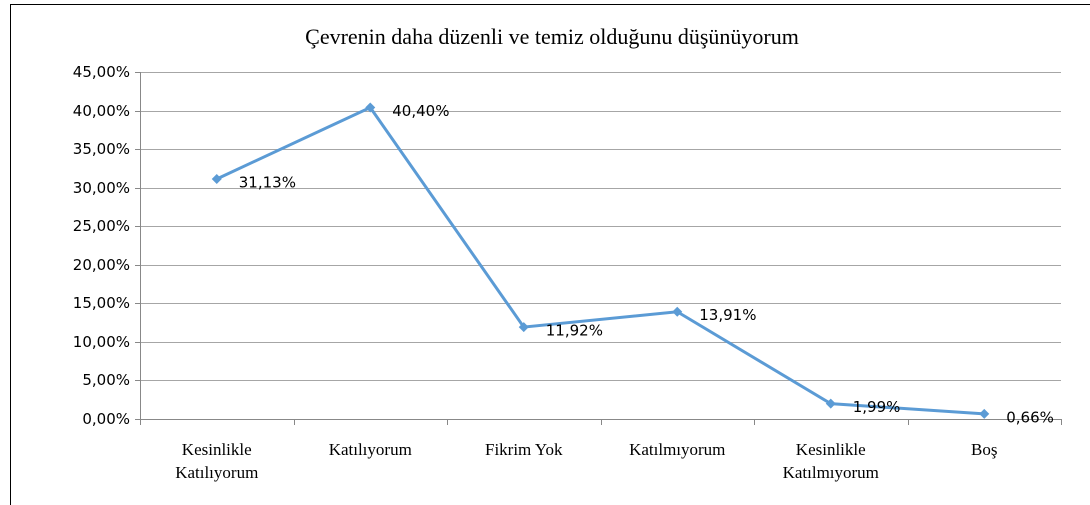  Describe the element at coordinates (101, 226) in the screenshot. I see `y-tick-label: 25,00%` at that location.